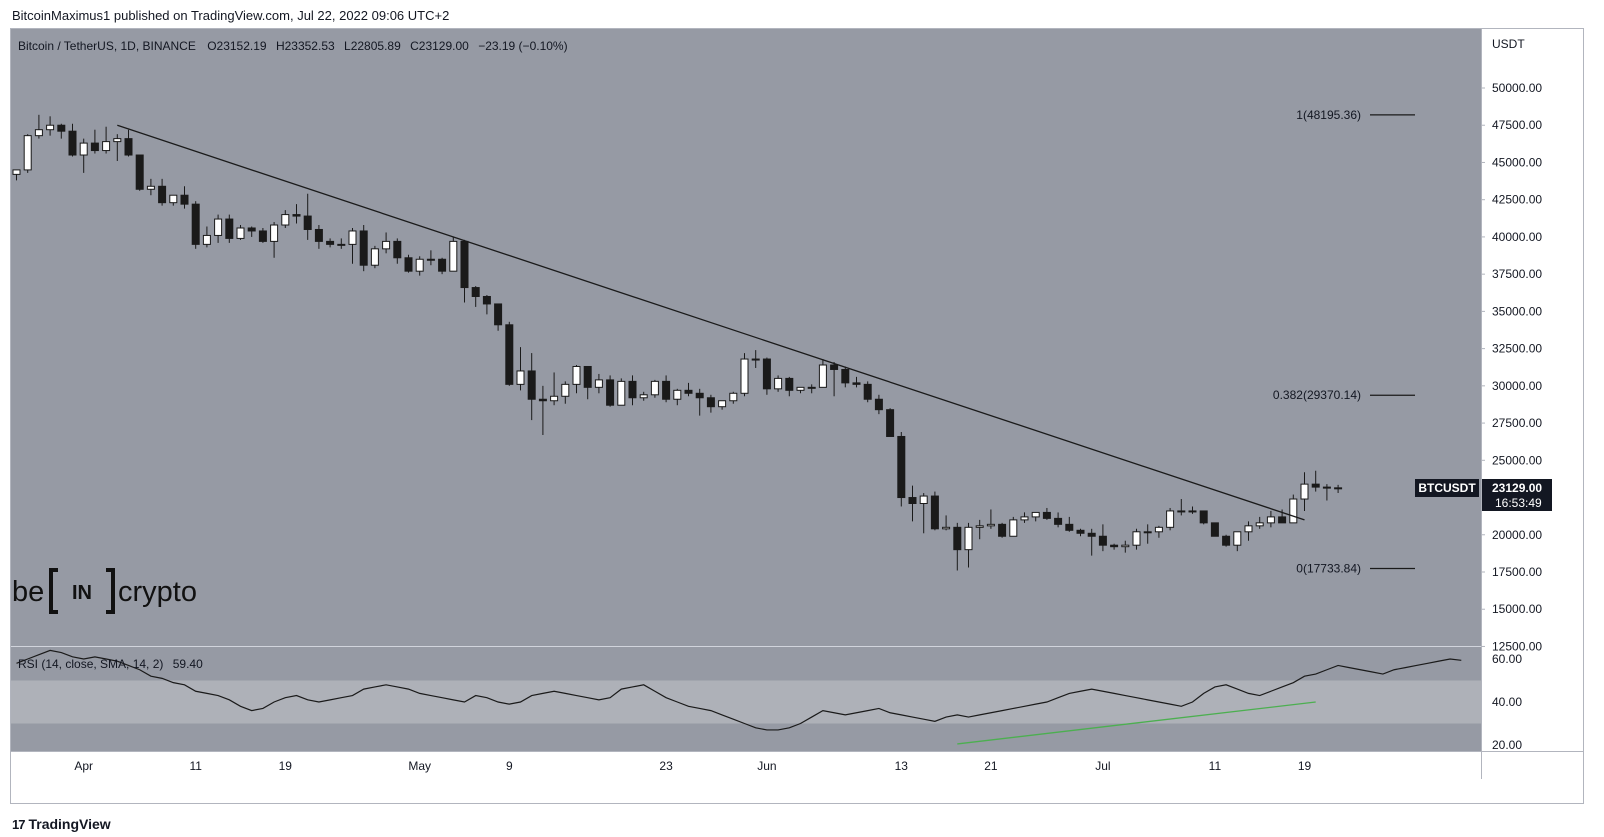 This screenshot has height=837, width=1604. I want to click on price-tick-label: 27500.00, so click(1517, 423).